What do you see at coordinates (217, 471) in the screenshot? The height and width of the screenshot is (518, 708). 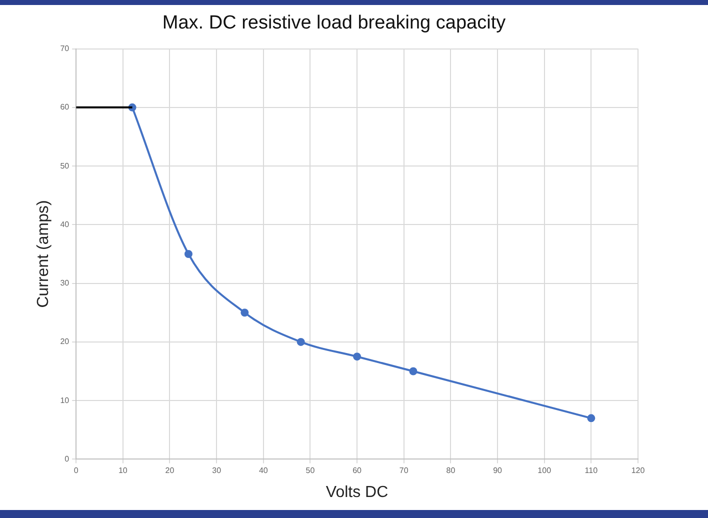 I see `x-tick-label: 30` at bounding box center [217, 471].